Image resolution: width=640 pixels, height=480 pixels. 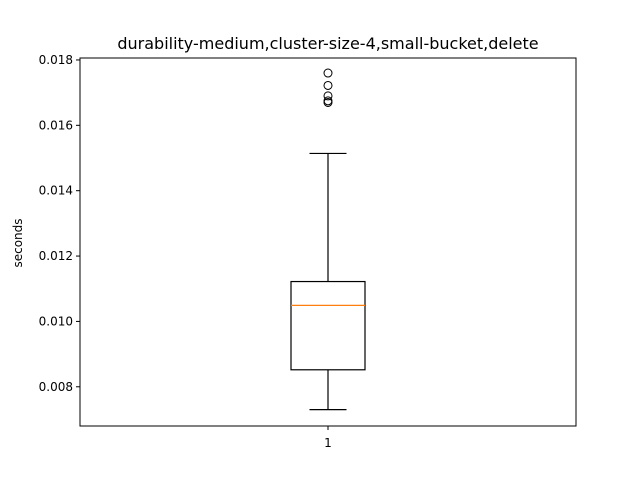 What do you see at coordinates (328, 443) in the screenshot?
I see `x-tick-label: 1` at bounding box center [328, 443].